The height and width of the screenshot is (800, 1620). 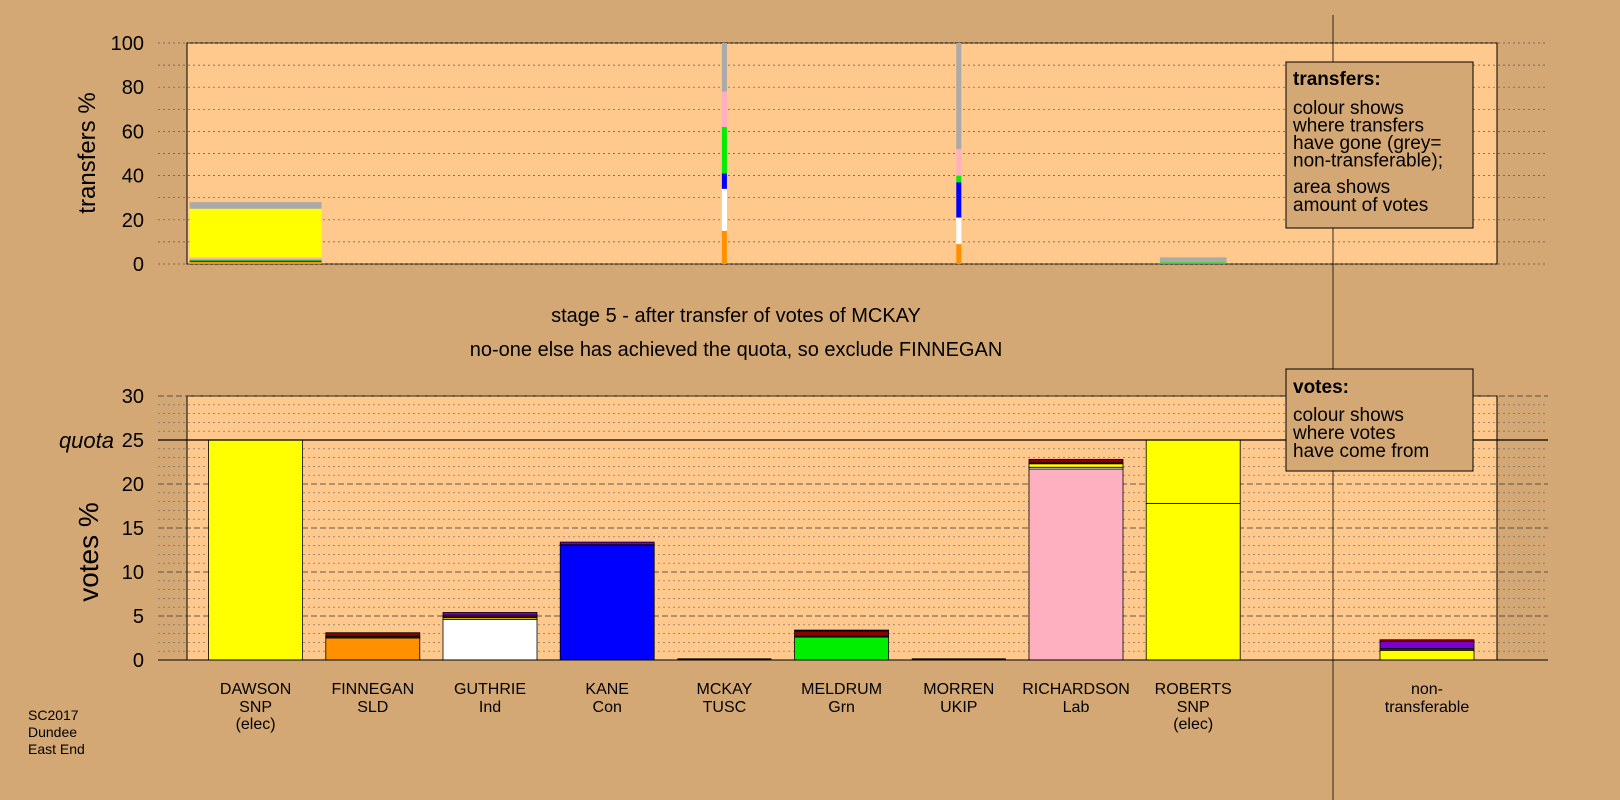 What do you see at coordinates (607, 689) in the screenshot?
I see `candidate-name: KANE` at bounding box center [607, 689].